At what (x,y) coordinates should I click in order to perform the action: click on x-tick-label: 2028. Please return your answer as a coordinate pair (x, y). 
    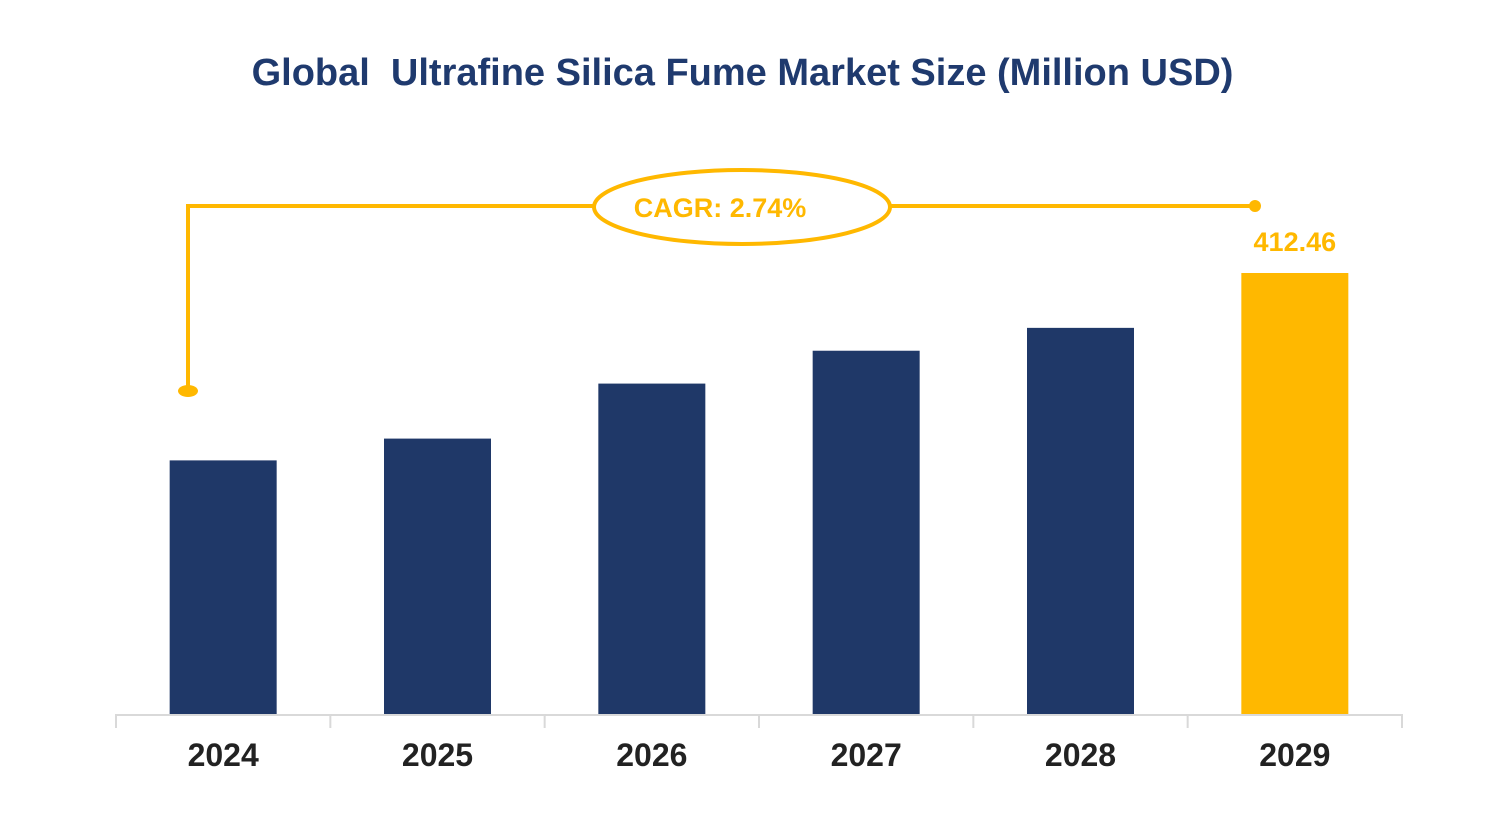
    Looking at the image, I should click on (1080, 755).